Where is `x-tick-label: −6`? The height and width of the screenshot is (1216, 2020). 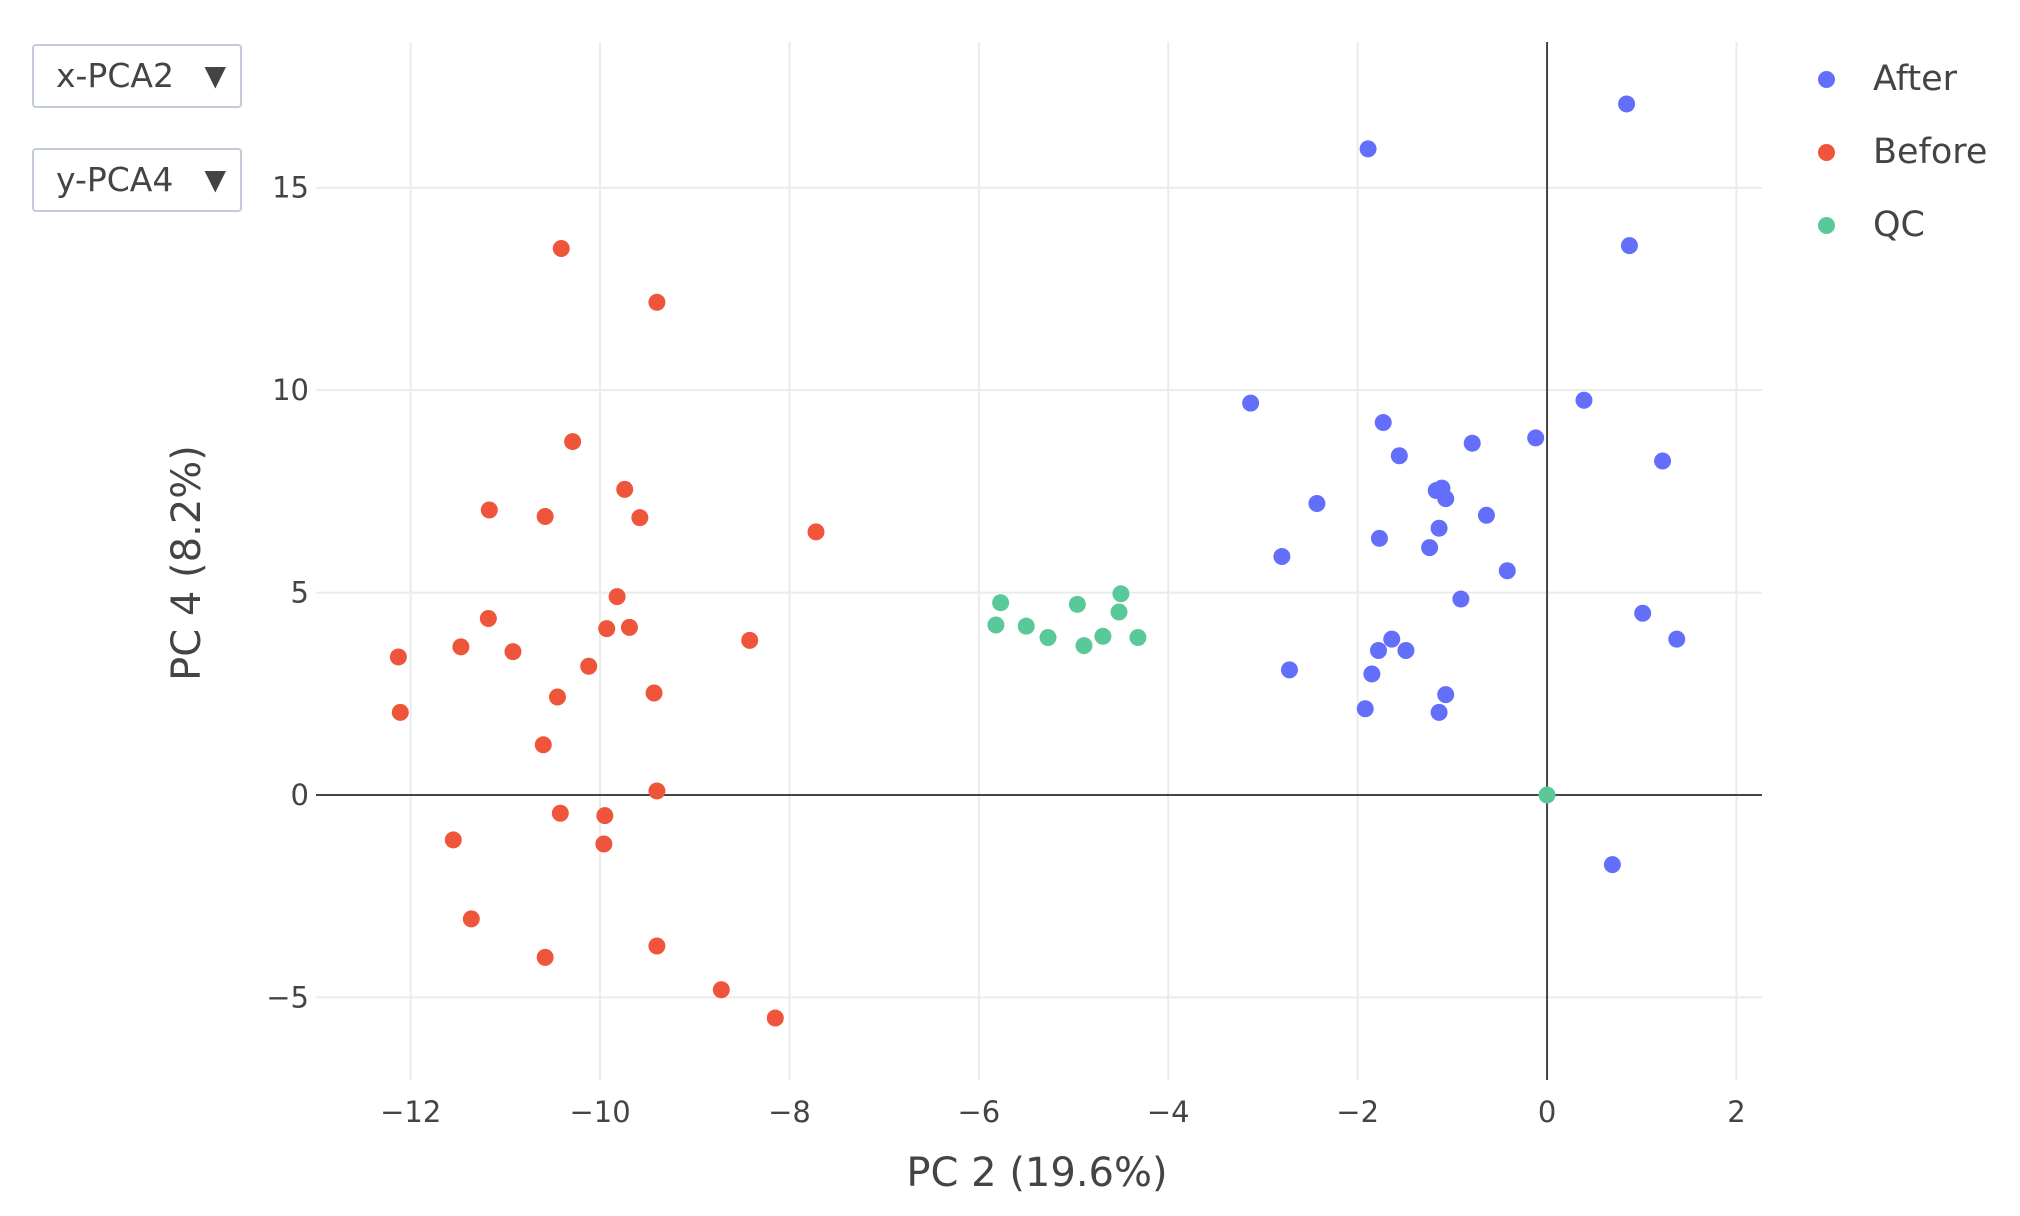
x-tick-label: −6 is located at coordinates (978, 1112).